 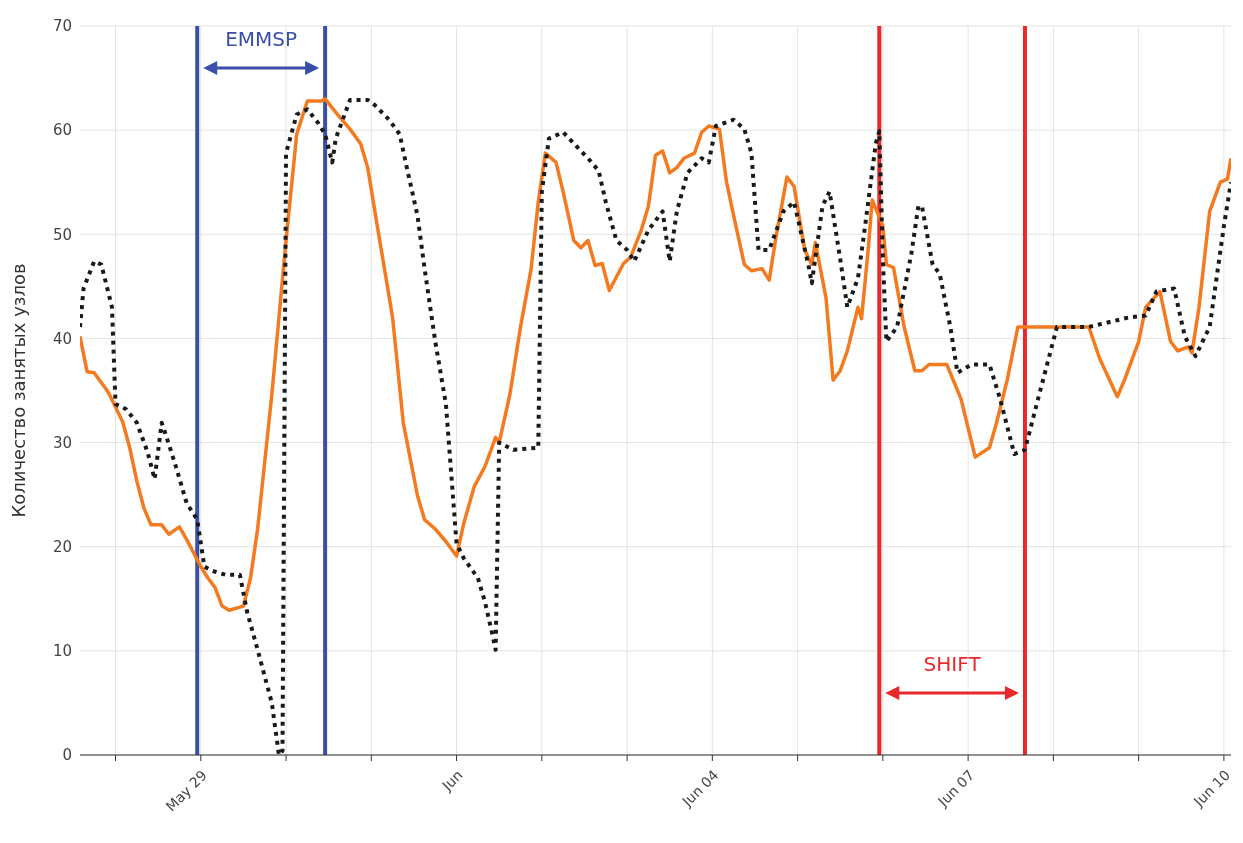 What do you see at coordinates (62, 547) in the screenshot?
I see `y-tick-label: 20` at bounding box center [62, 547].